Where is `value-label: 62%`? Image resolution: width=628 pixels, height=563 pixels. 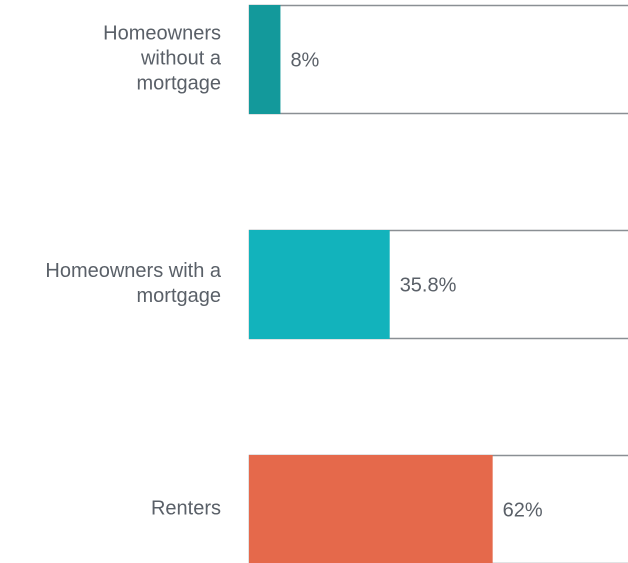 value-label: 62% is located at coordinates (523, 510).